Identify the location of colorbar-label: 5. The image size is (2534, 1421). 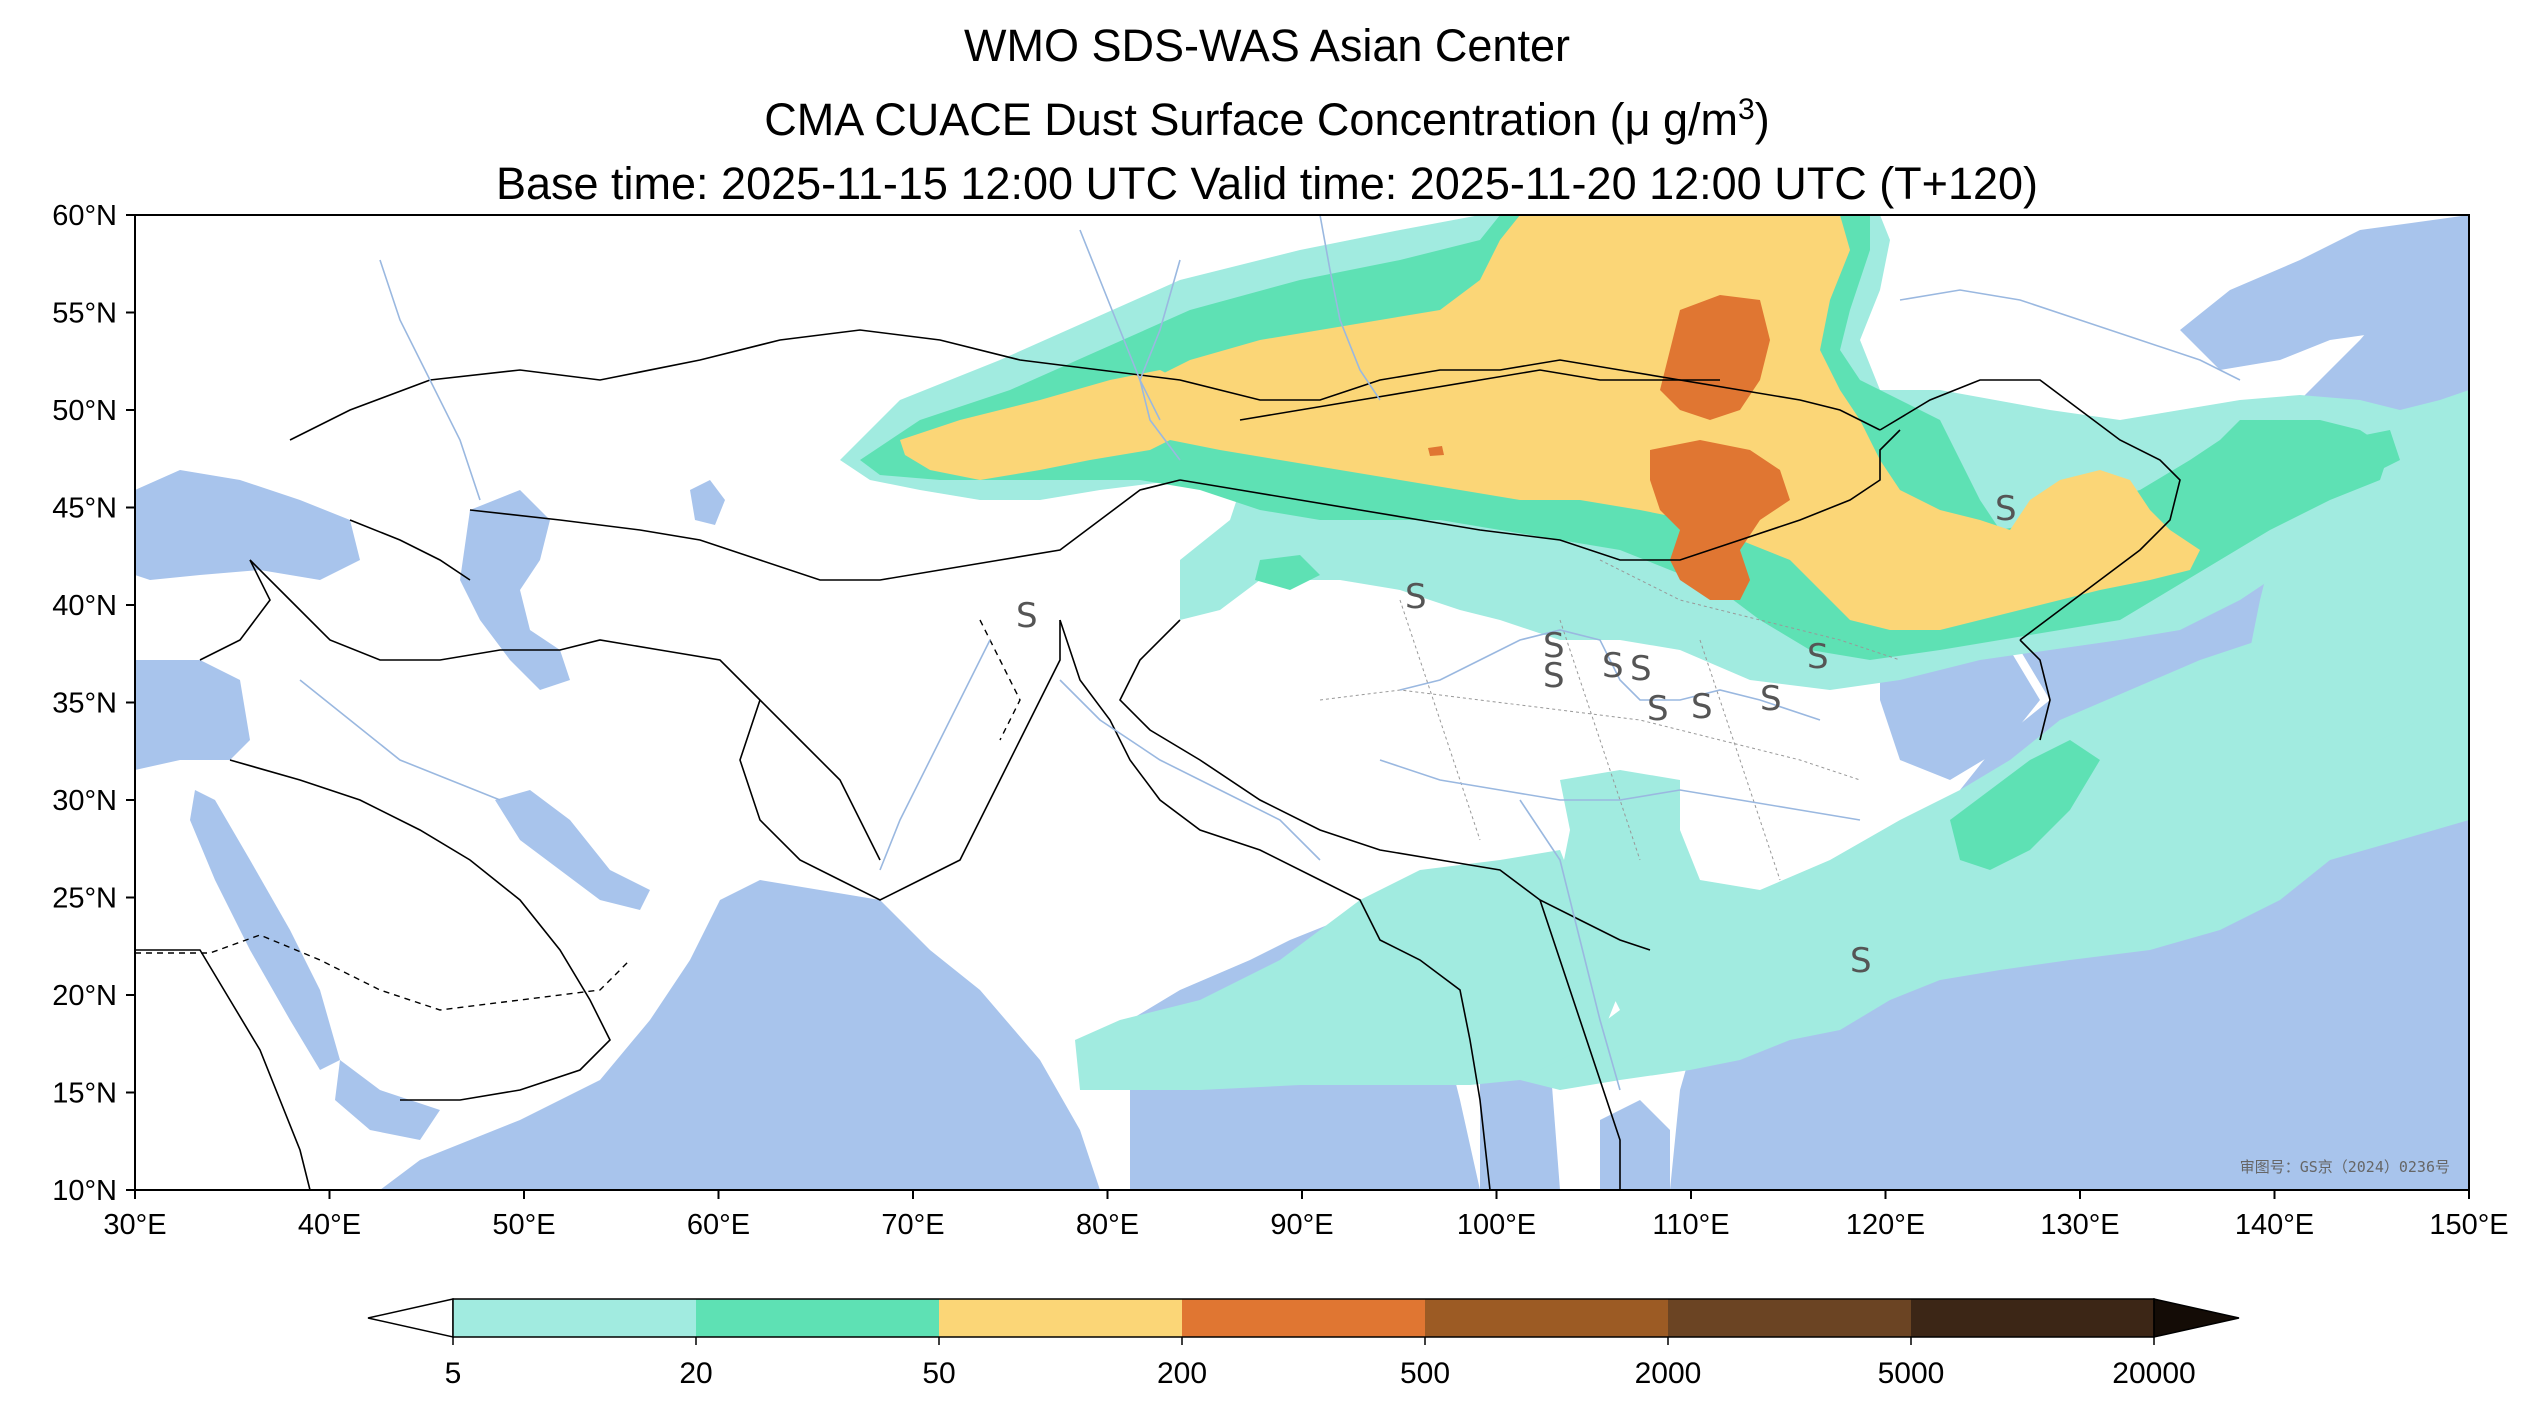
(453, 1373).